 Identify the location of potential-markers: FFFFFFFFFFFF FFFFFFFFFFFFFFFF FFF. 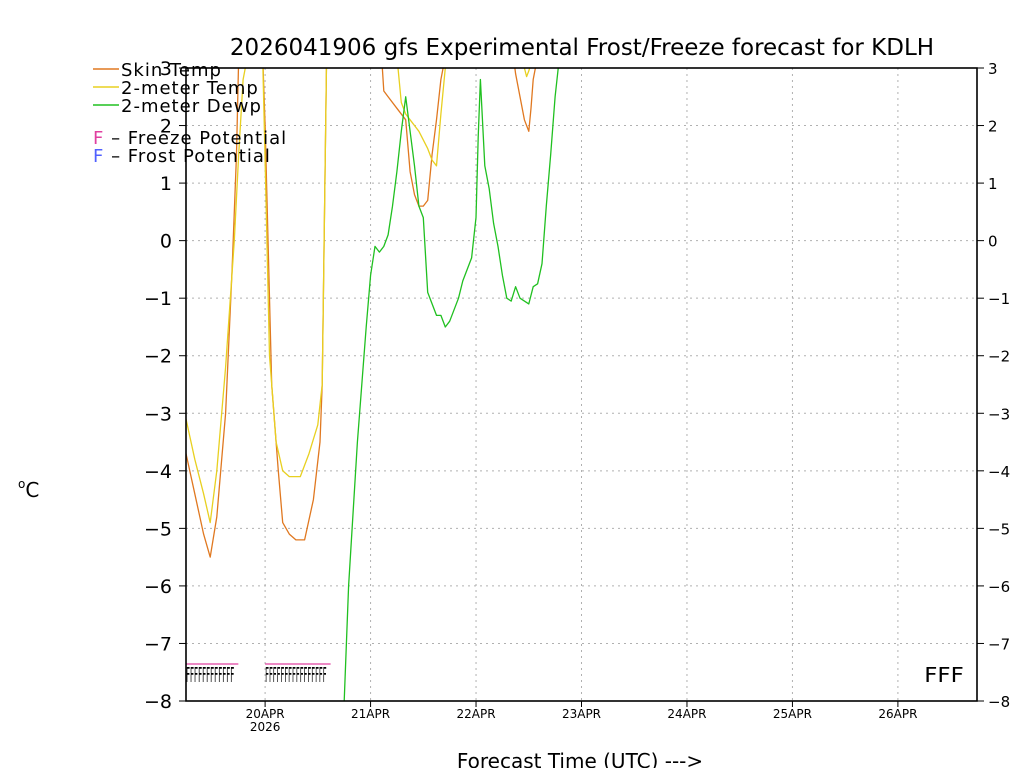
(575, 675).